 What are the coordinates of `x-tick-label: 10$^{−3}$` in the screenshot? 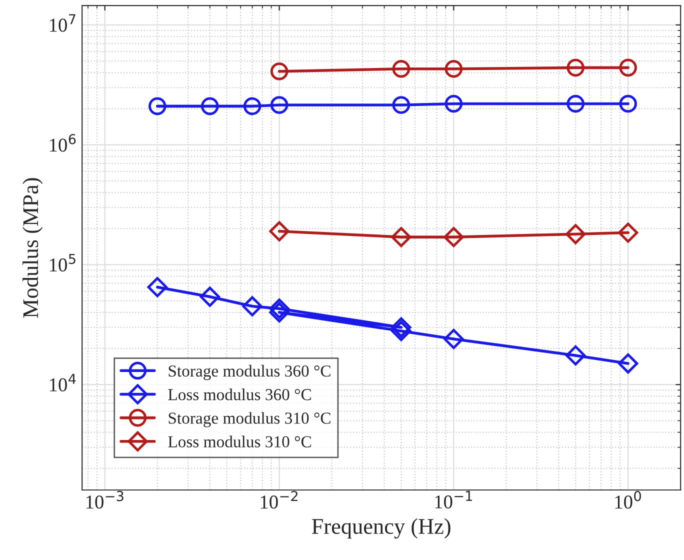 It's located at (105, 499).